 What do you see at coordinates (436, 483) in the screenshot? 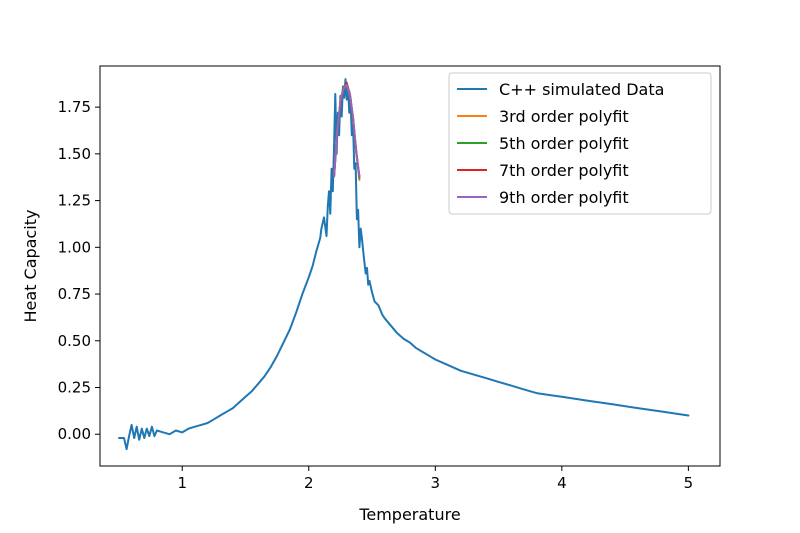
I see `x-tick-label: 3` at bounding box center [436, 483].